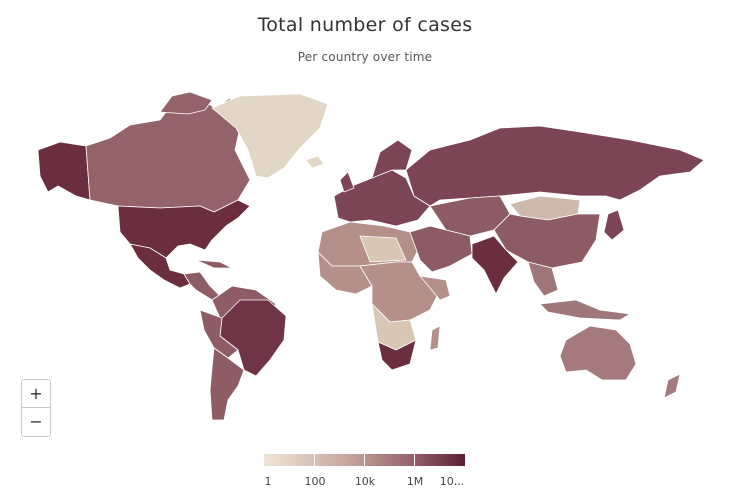 The width and height of the screenshot is (730, 502). Describe the element at coordinates (36, 394) in the screenshot. I see `zoom-in-button: +` at that location.